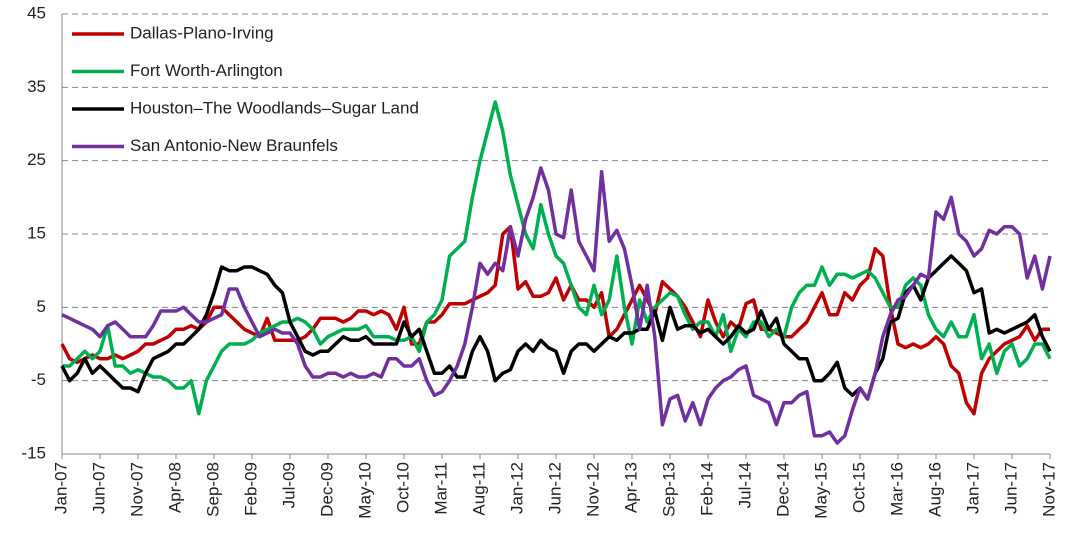 Image resolution: width=1065 pixels, height=546 pixels. What do you see at coordinates (38, 379) in the screenshot?
I see `y-tick-label: -5` at bounding box center [38, 379].